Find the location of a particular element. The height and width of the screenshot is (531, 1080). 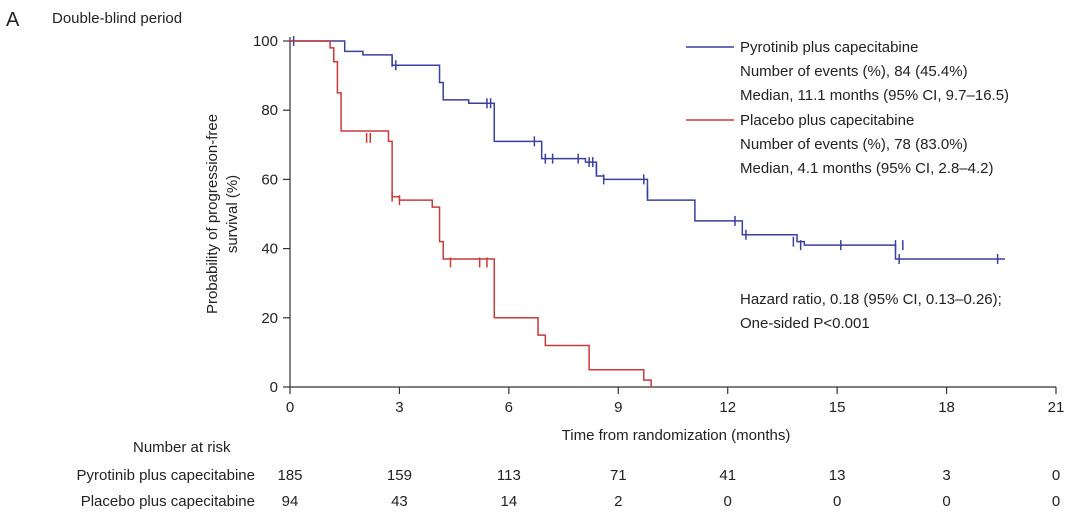

legend-series-pyrotinib: Pyrotinib plus capecitabine is located at coordinates (829, 47).